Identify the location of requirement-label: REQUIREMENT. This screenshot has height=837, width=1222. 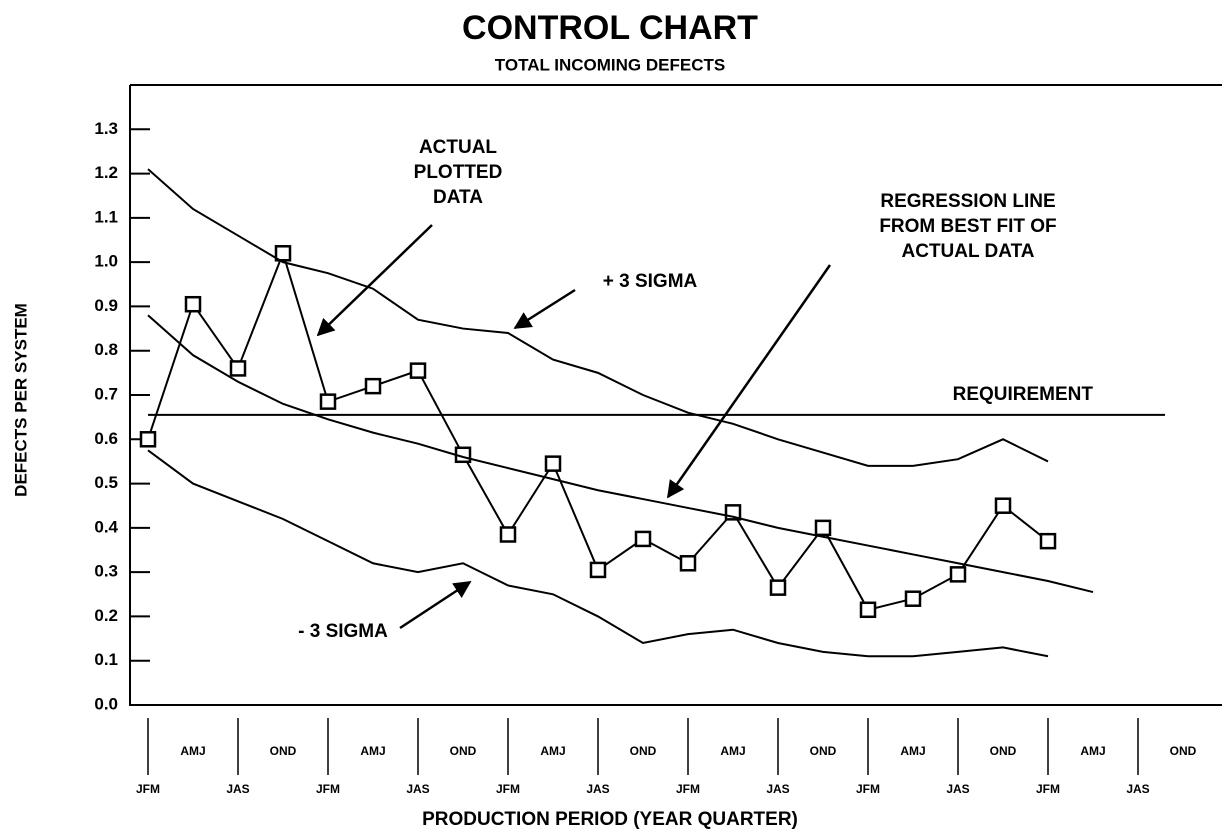
(1023, 394).